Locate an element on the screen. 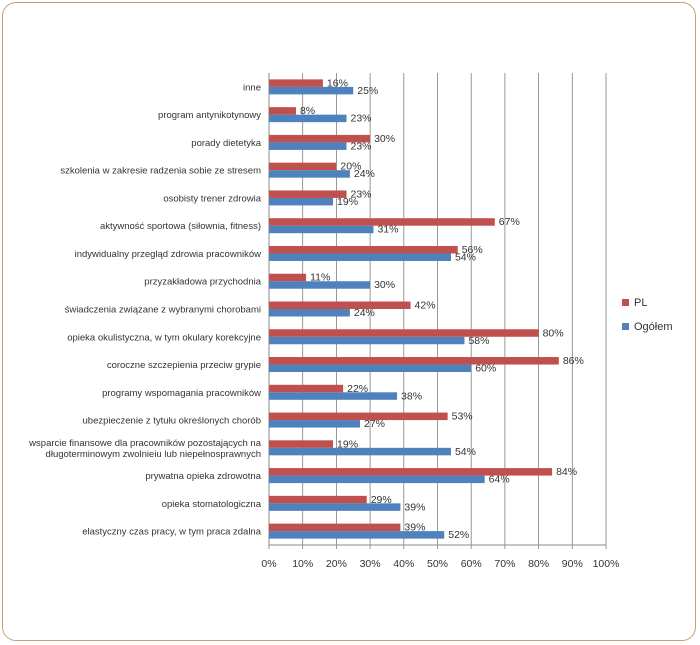 The width and height of the screenshot is (700, 645). data-label: 27% is located at coordinates (374, 424).